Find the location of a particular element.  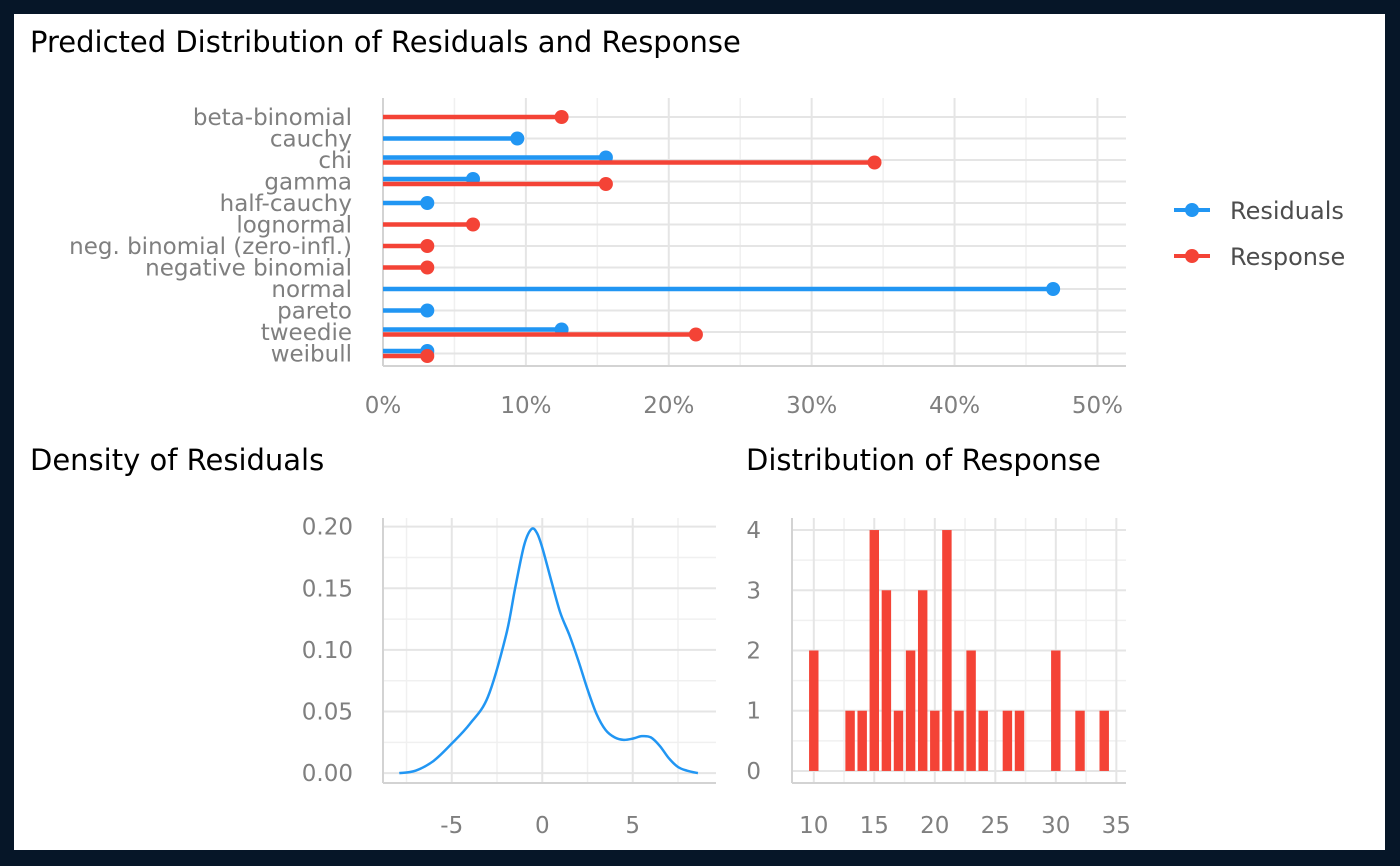

x-tick-label: 35 is located at coordinates (1116, 826).